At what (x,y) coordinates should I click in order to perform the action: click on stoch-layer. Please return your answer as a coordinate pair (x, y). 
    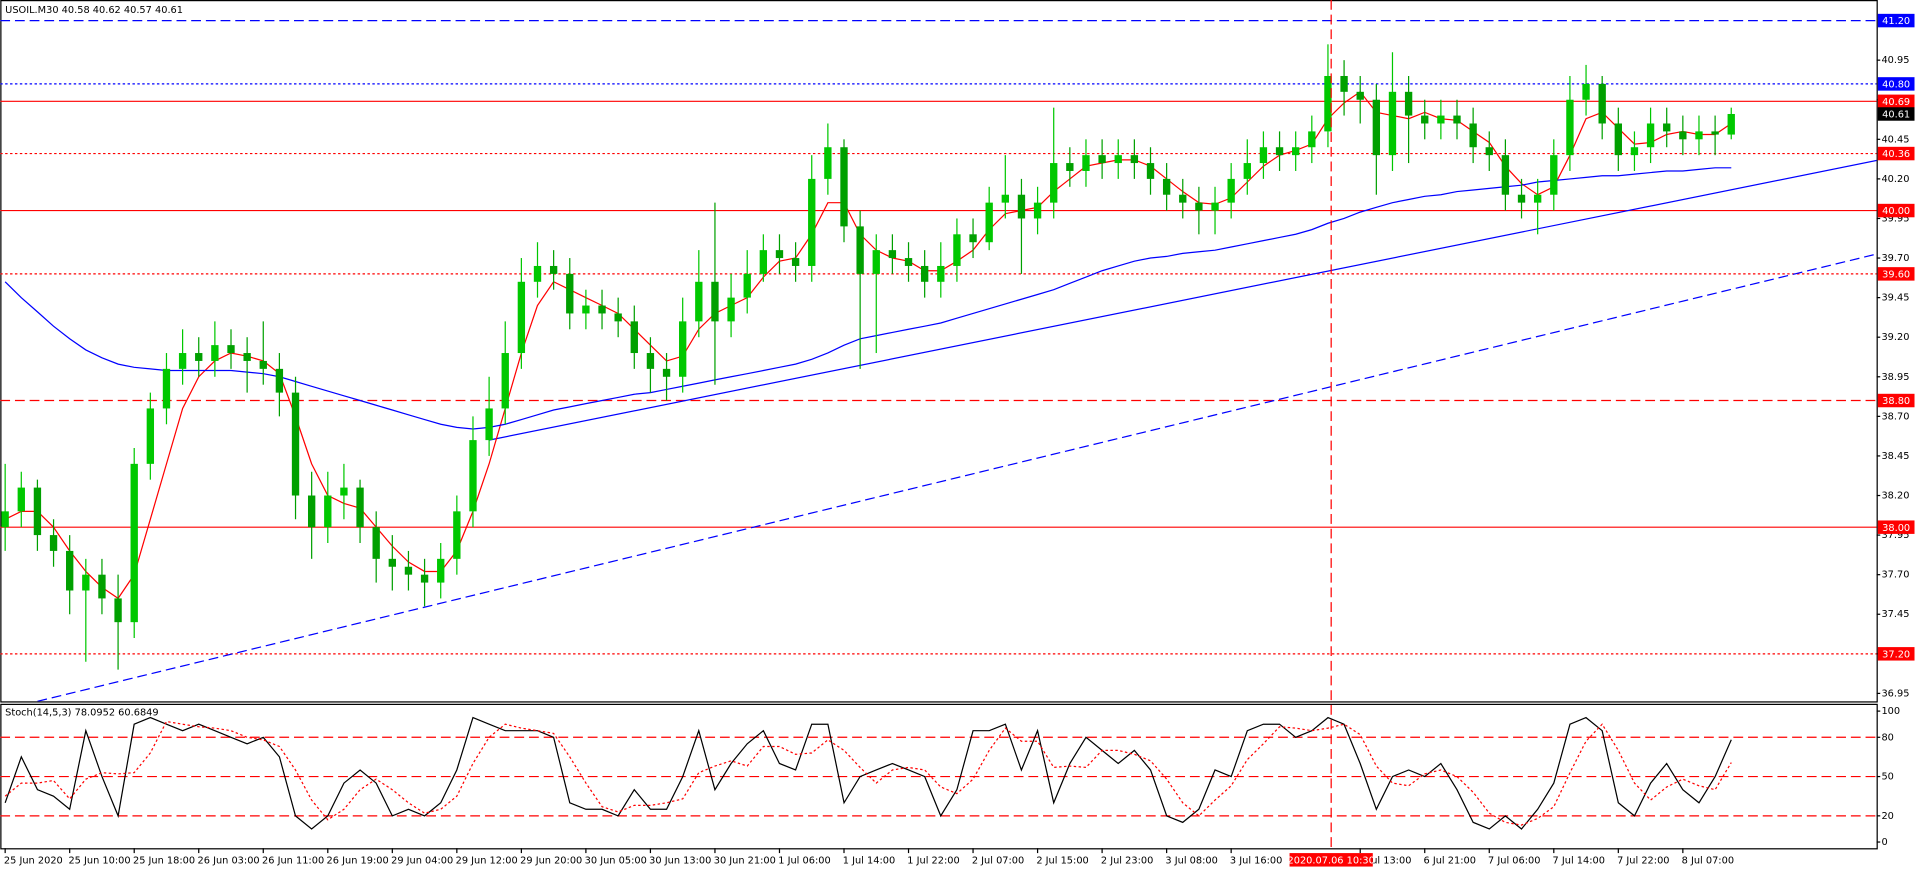
    Looking at the image, I should click on (938, 773).